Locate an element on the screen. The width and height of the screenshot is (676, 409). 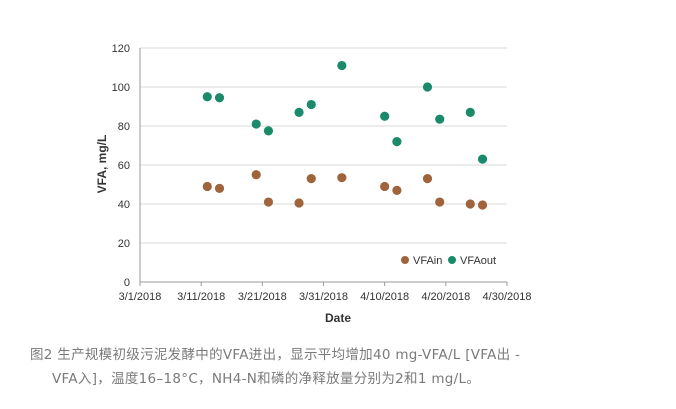
y-tick-label: 20 is located at coordinates (124, 244).